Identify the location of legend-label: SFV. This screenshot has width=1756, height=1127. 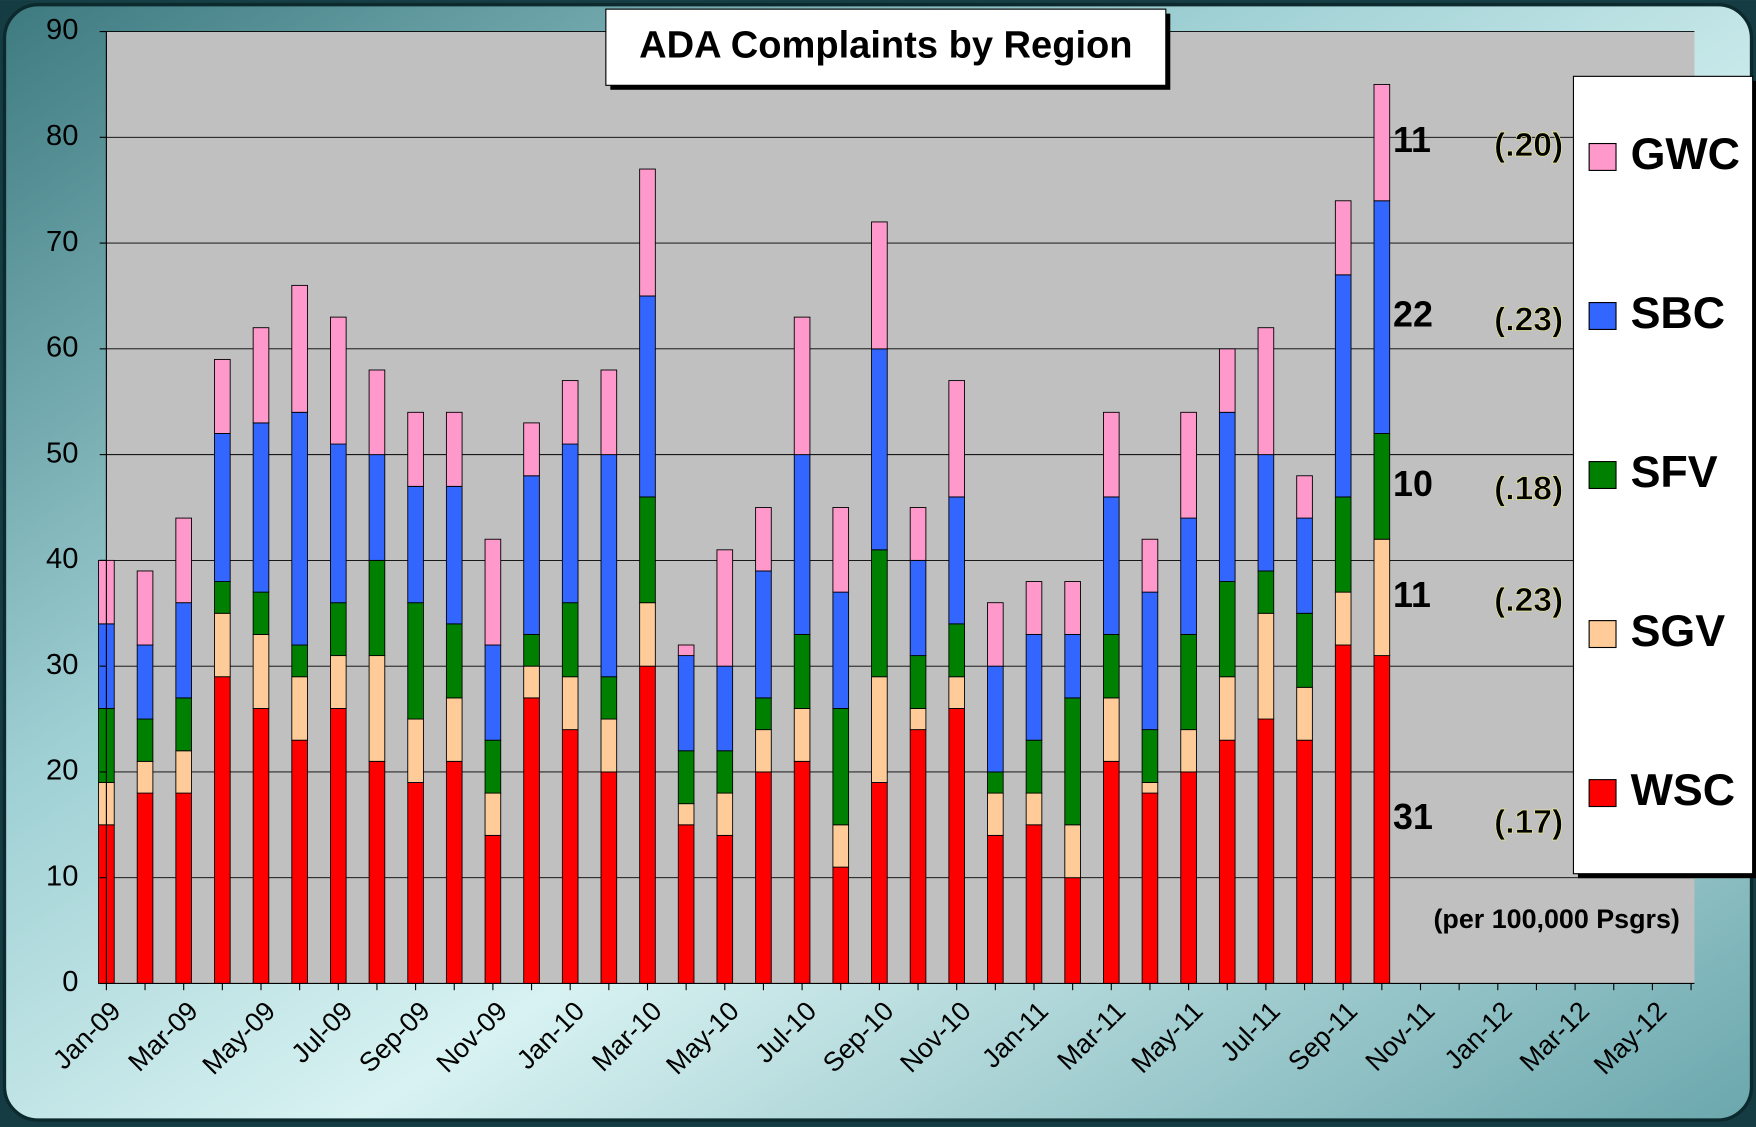
(1674, 472).